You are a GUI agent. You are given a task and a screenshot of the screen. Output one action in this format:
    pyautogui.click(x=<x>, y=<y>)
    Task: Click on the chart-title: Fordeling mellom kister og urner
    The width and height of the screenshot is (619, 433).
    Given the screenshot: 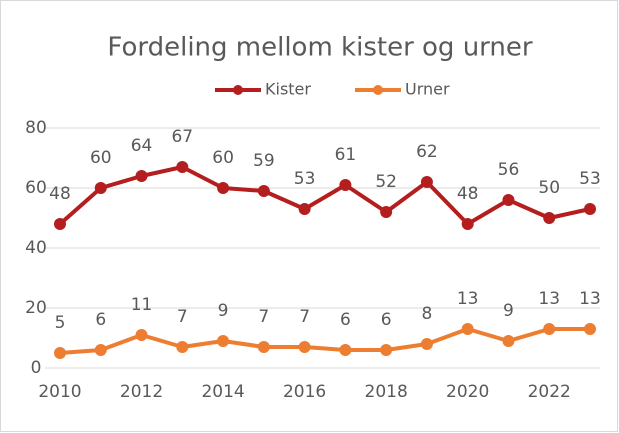 What is the action you would take?
    pyautogui.click(x=319, y=48)
    